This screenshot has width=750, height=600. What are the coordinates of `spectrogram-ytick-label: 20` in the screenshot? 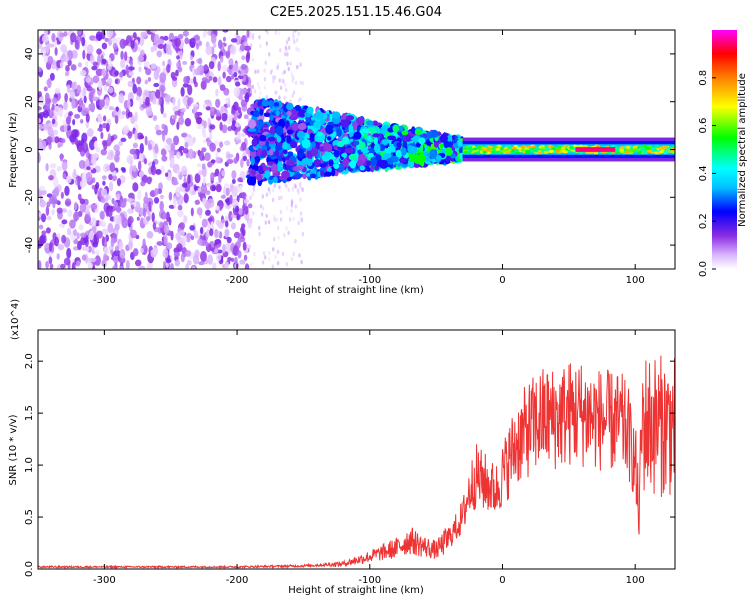 It's located at (29, 101).